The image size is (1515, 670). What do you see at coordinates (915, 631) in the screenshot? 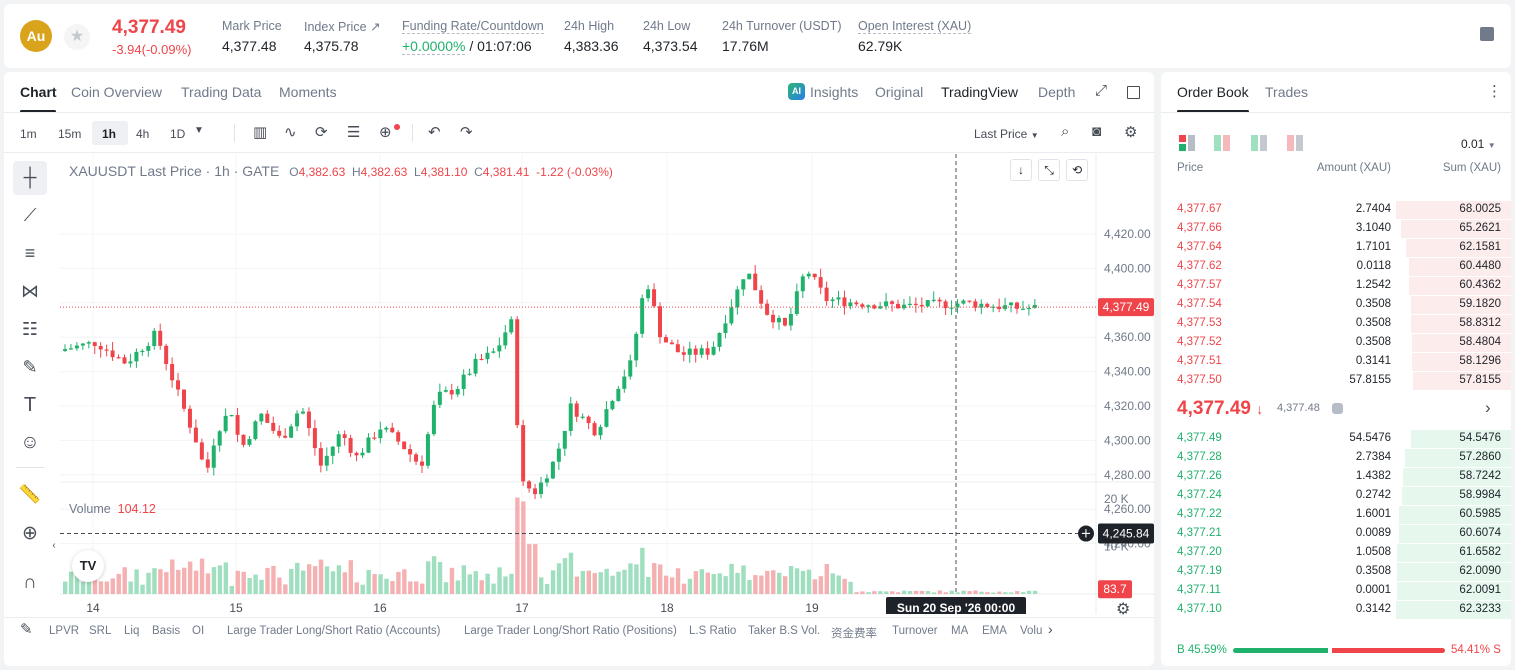
I see `indicator-turnover: Turnover` at bounding box center [915, 631].